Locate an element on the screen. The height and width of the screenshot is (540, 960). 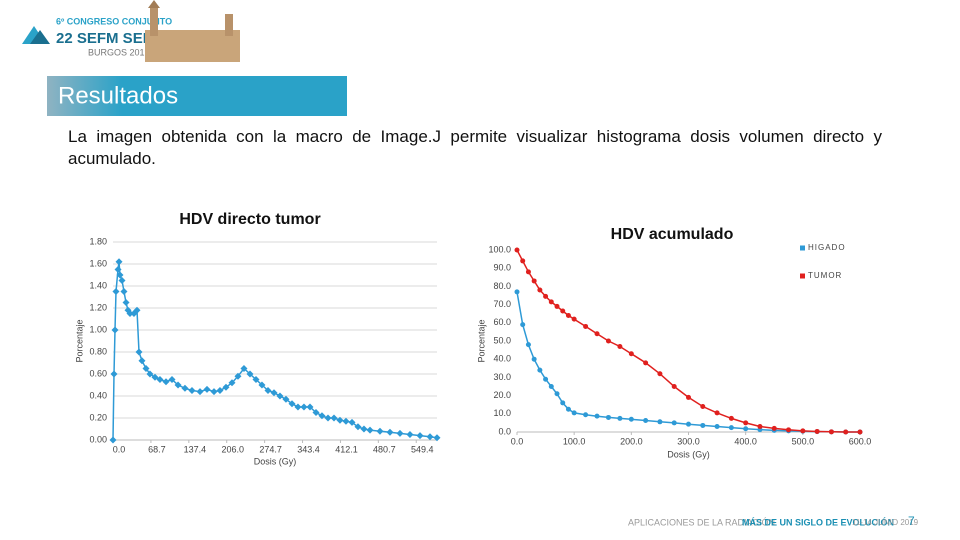
legend-swatch is located at coordinates (802, 276).